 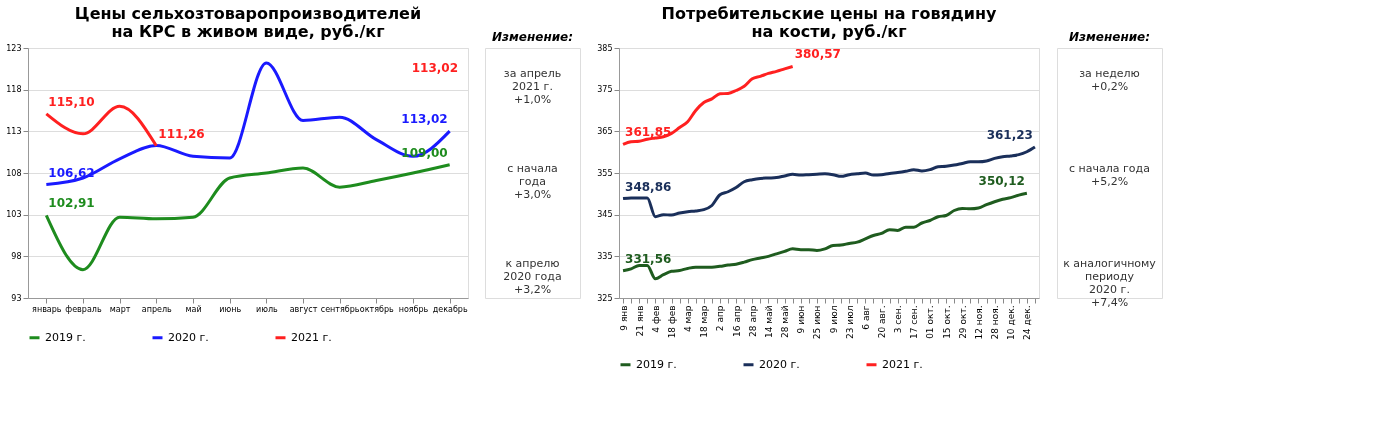 What do you see at coordinates (120, 309) in the screenshot?
I see `x-tick-label: март` at bounding box center [120, 309].